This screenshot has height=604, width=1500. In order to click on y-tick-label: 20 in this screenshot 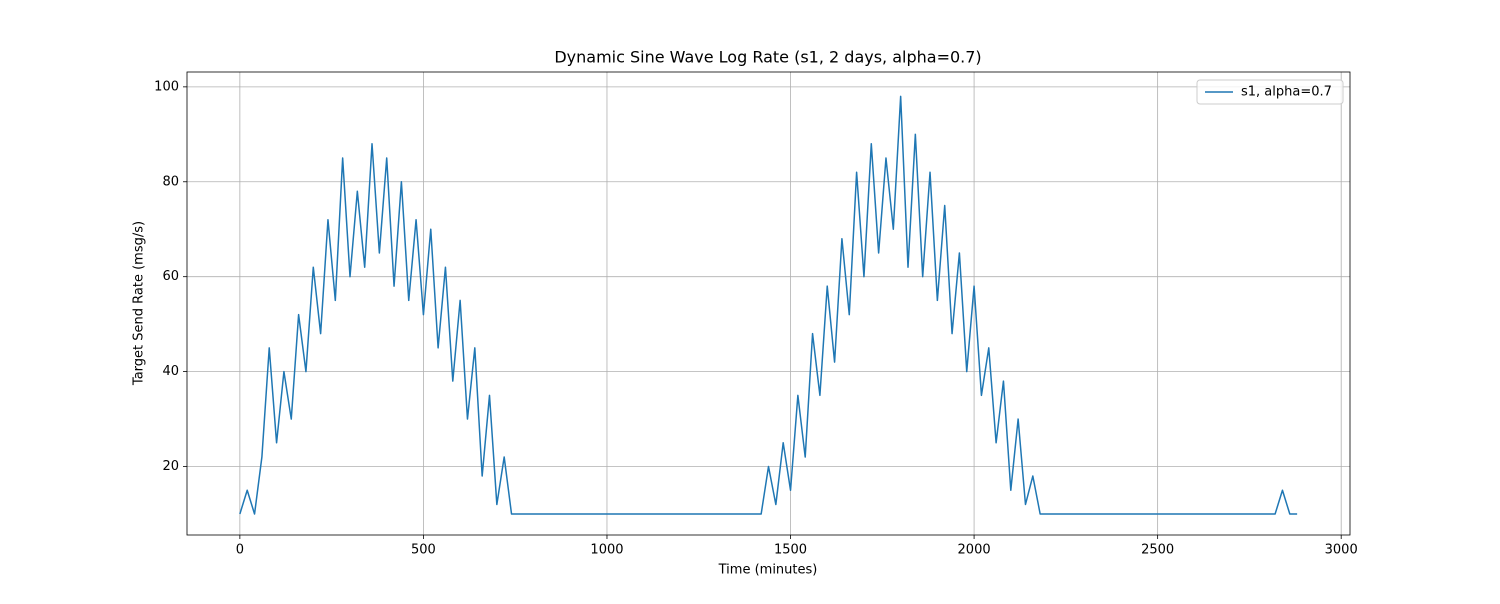, I will do `click(170, 466)`.